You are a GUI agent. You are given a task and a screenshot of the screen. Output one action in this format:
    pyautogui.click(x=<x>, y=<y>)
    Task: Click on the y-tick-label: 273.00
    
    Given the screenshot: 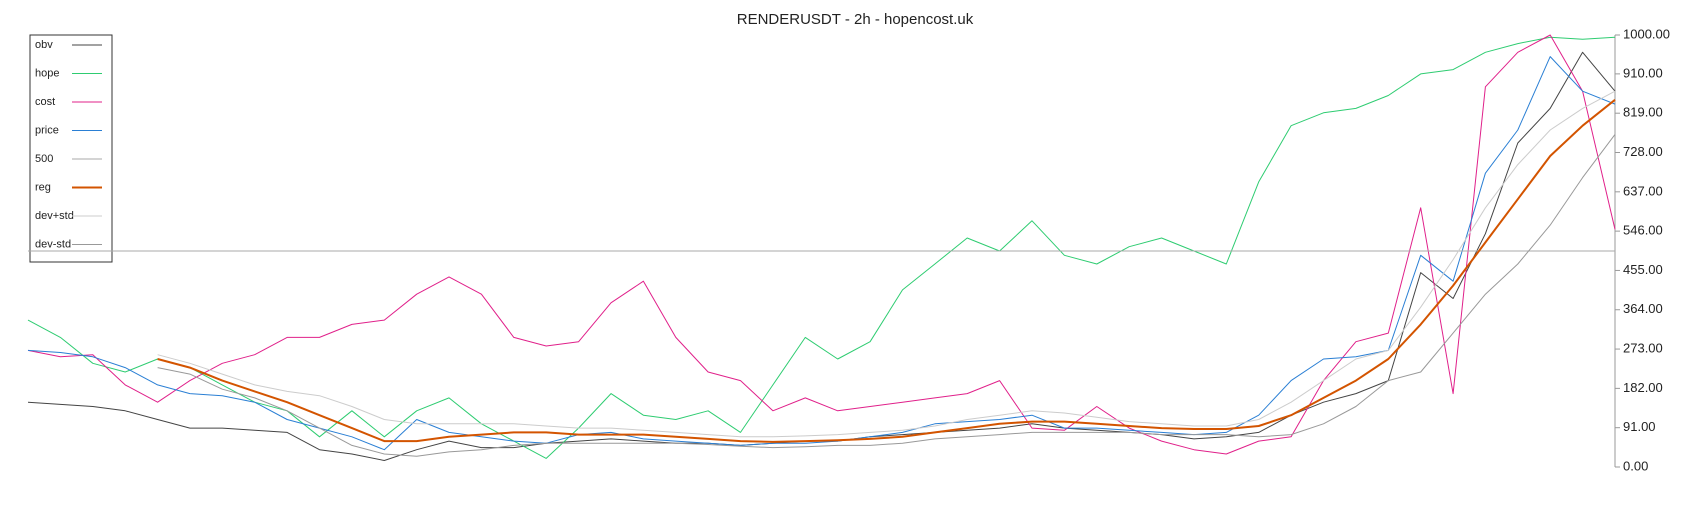 What is the action you would take?
    pyautogui.click(x=1643, y=348)
    